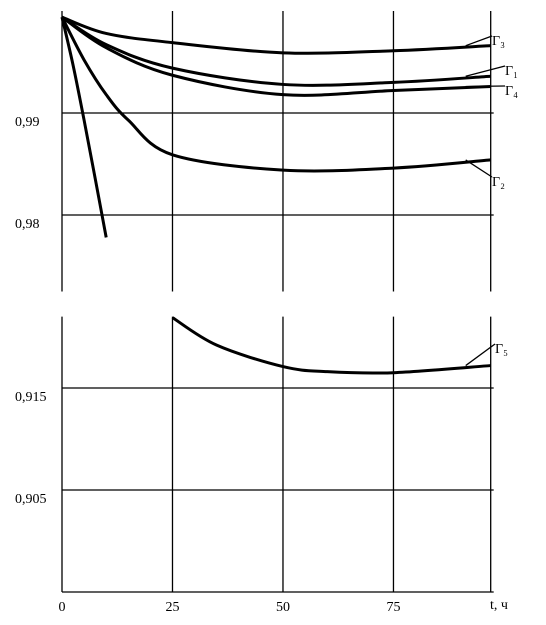  What do you see at coordinates (498, 41) in the screenshot?
I see `series-label: Г₃` at bounding box center [498, 41].